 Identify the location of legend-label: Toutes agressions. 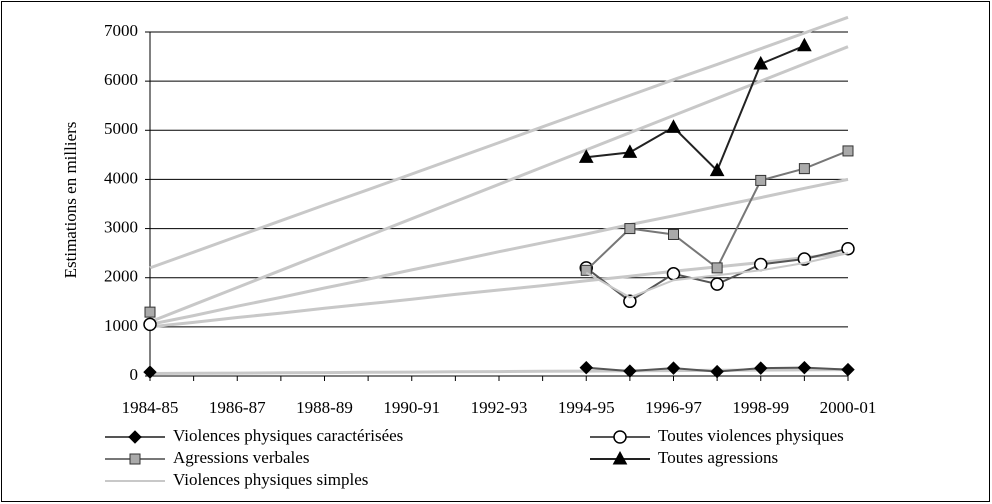
(718, 457).